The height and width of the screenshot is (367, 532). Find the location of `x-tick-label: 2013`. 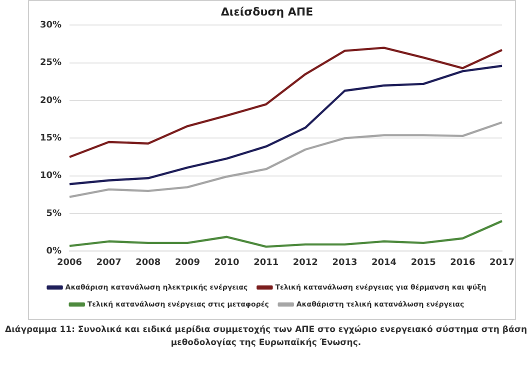

x-tick-label: 2013 is located at coordinates (345, 263).